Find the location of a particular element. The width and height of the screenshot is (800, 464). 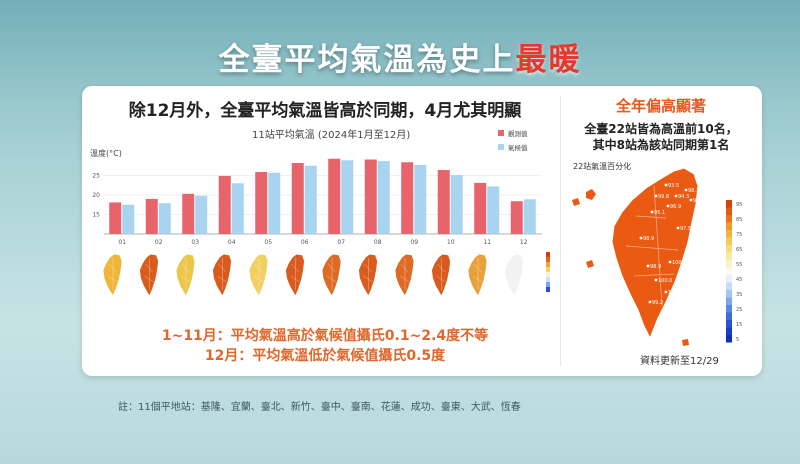

lanyu-island is located at coordinates (685, 342).